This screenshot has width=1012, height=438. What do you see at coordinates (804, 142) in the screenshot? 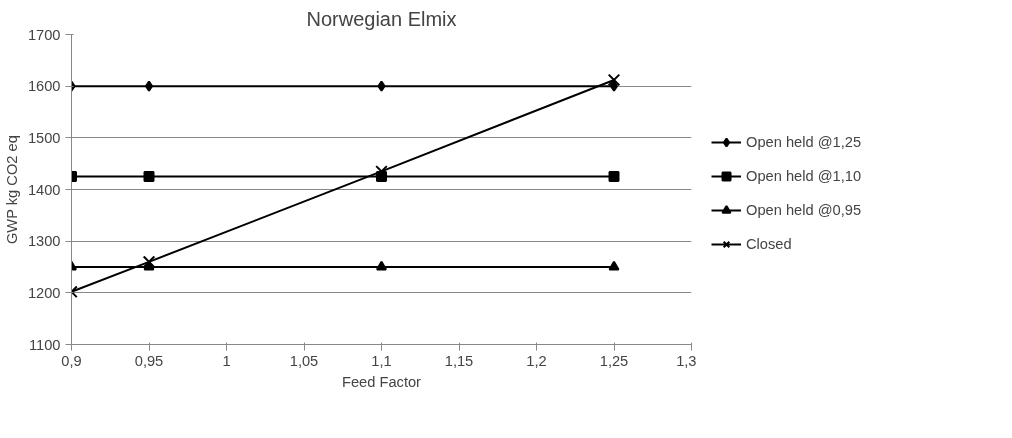
I see `legend-label: Open held @1,25` at bounding box center [804, 142].